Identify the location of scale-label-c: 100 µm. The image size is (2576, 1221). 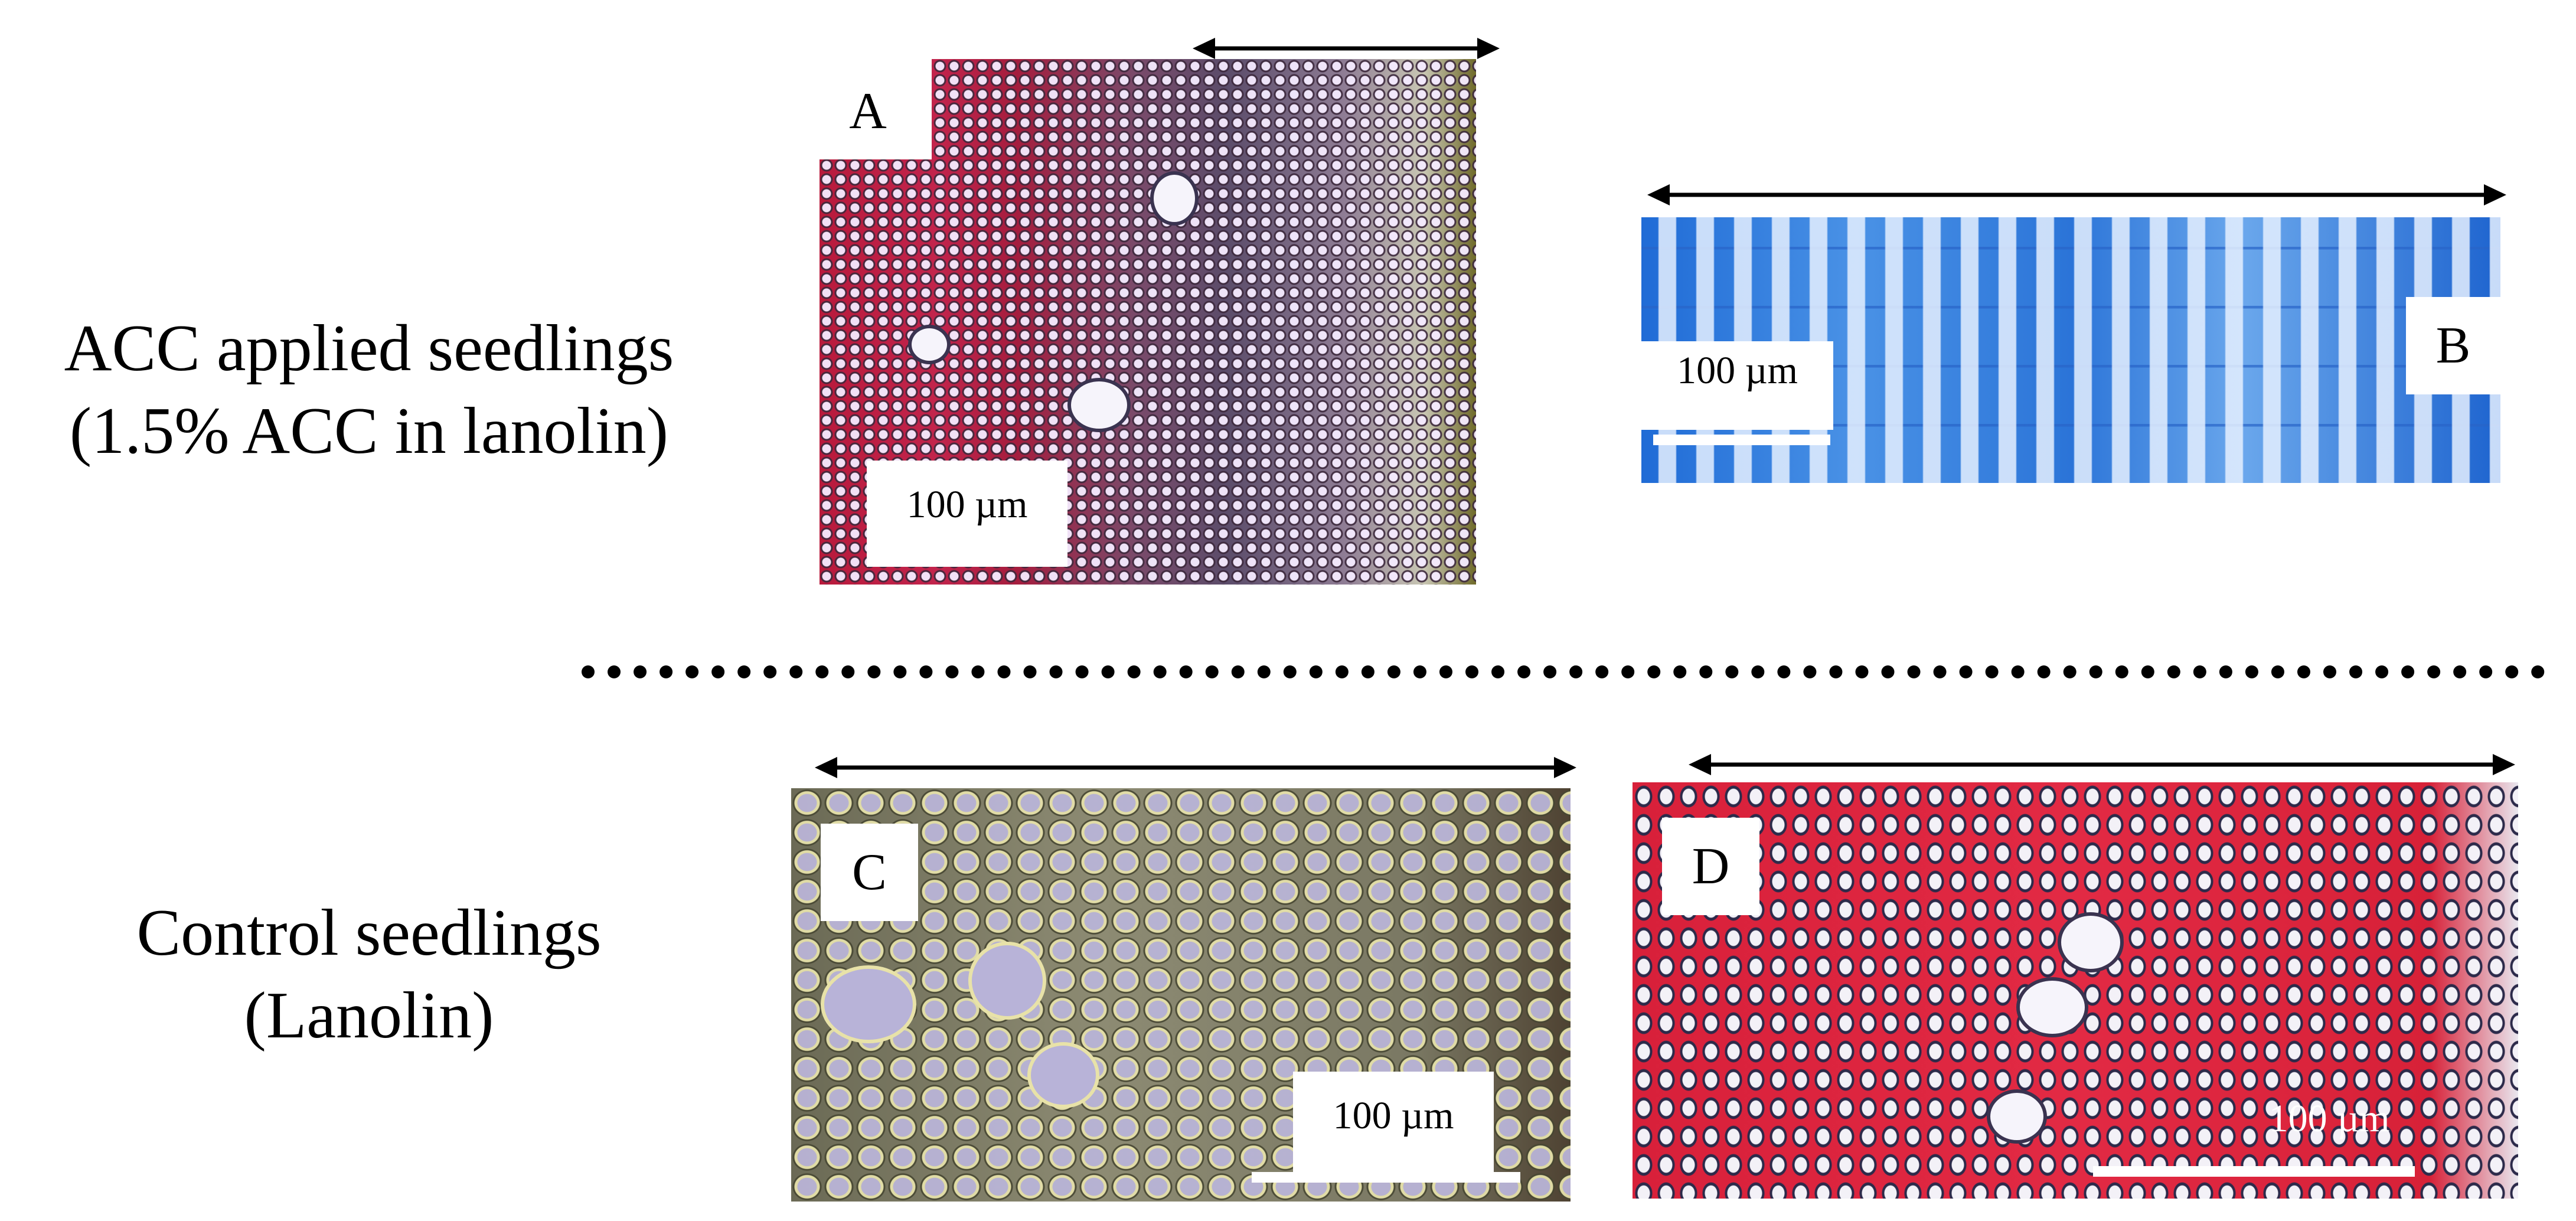
(1393, 1123).